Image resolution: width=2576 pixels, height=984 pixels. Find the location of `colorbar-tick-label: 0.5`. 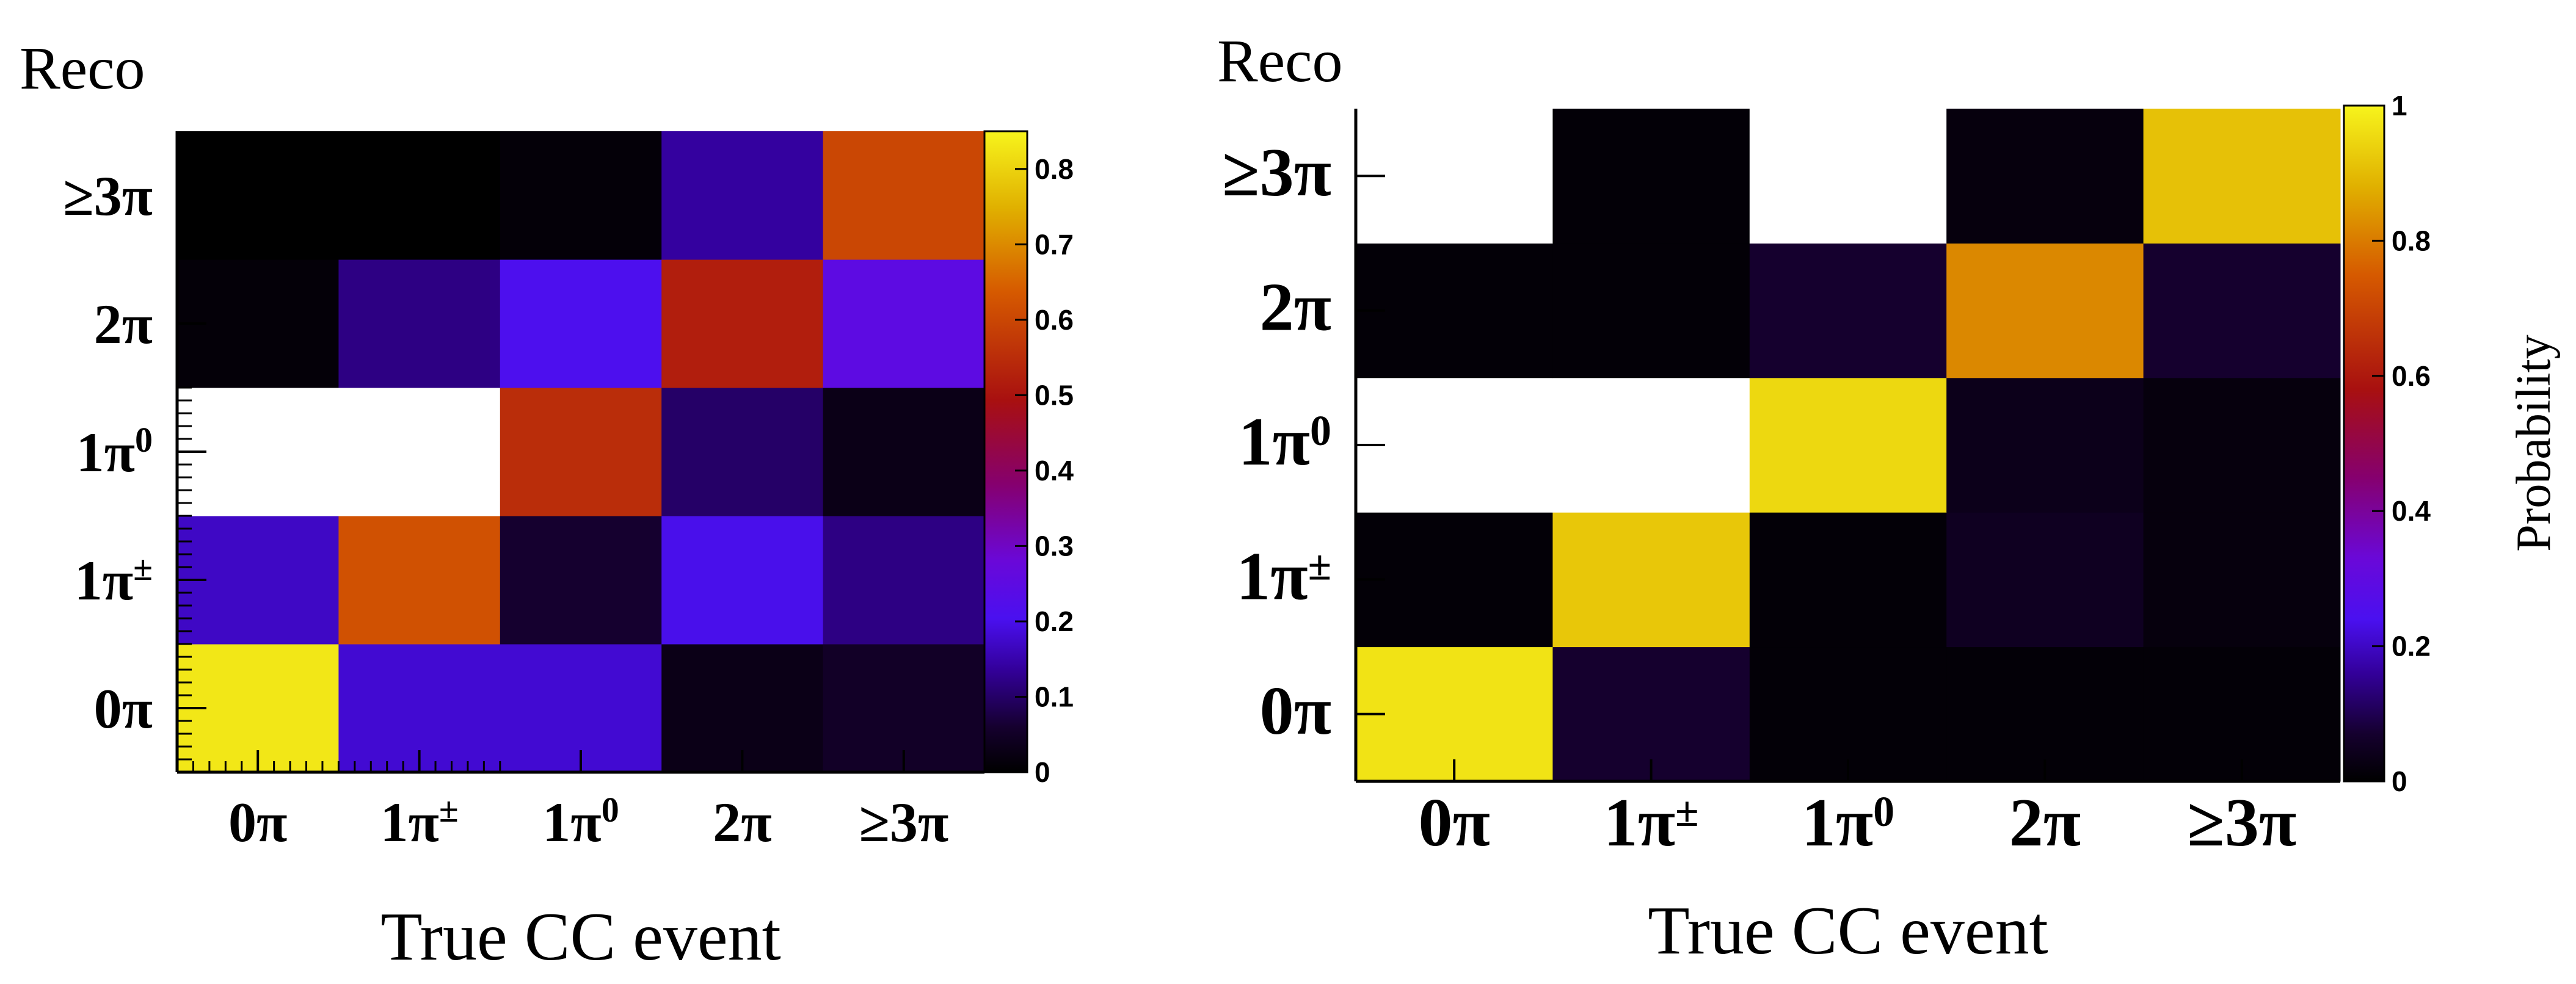

colorbar-tick-label: 0.5 is located at coordinates (1054, 395).